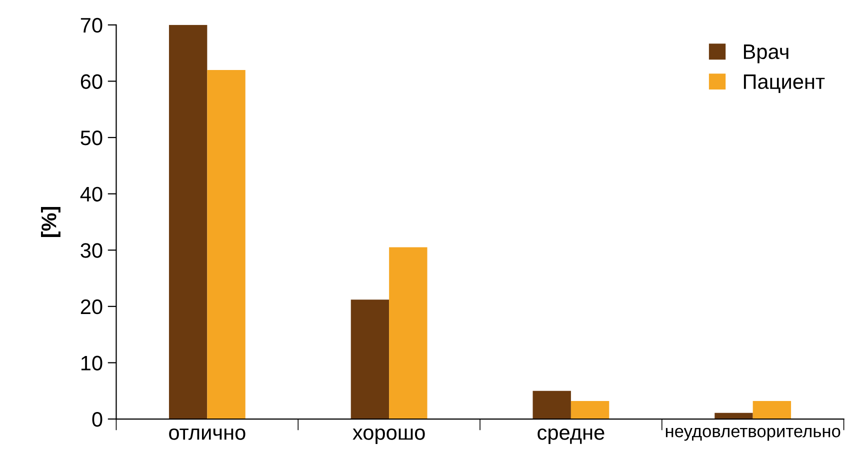 This screenshot has height=453, width=861. I want to click on x-tick-label: средне, so click(571, 436).